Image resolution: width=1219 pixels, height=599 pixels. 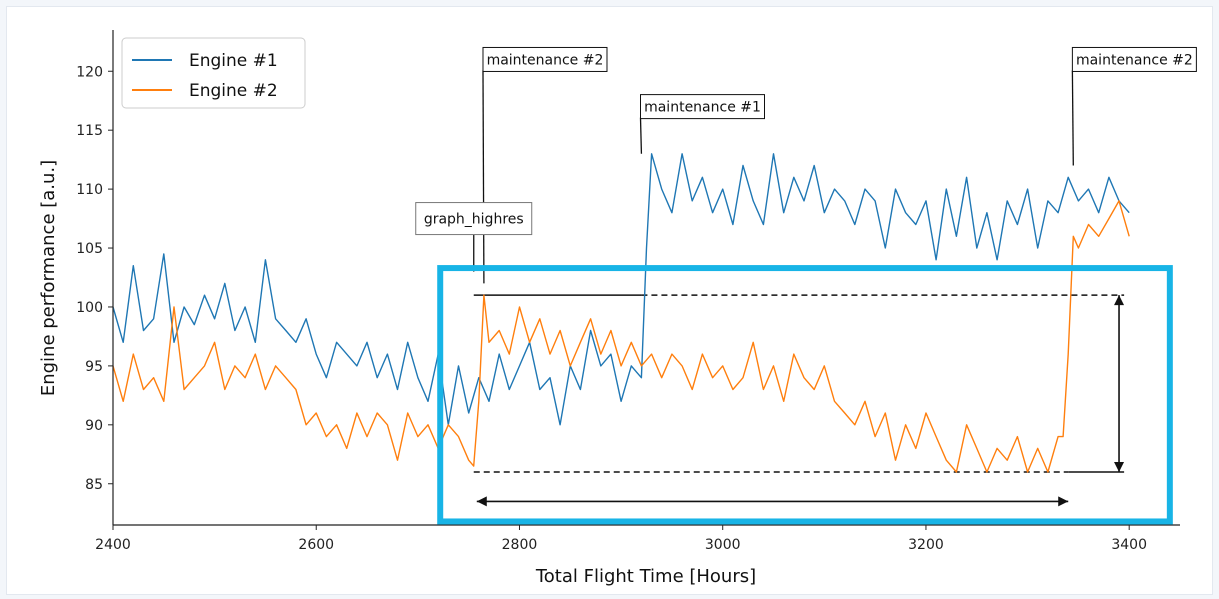 I want to click on x-tick-label: 2800, so click(x=520, y=545).